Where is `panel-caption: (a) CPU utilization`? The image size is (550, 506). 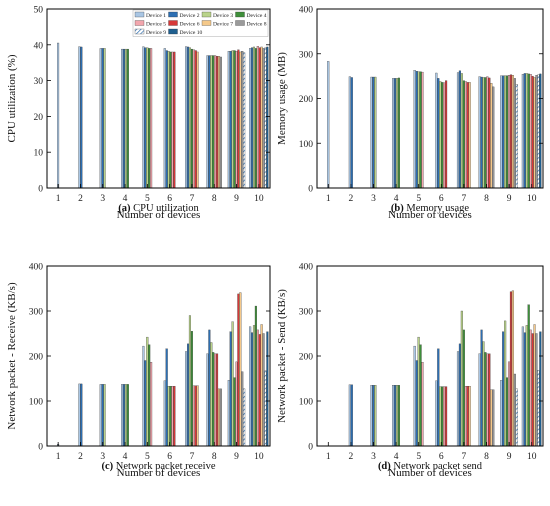 panel-caption: (a) CPU utilization is located at coordinates (158, 208).